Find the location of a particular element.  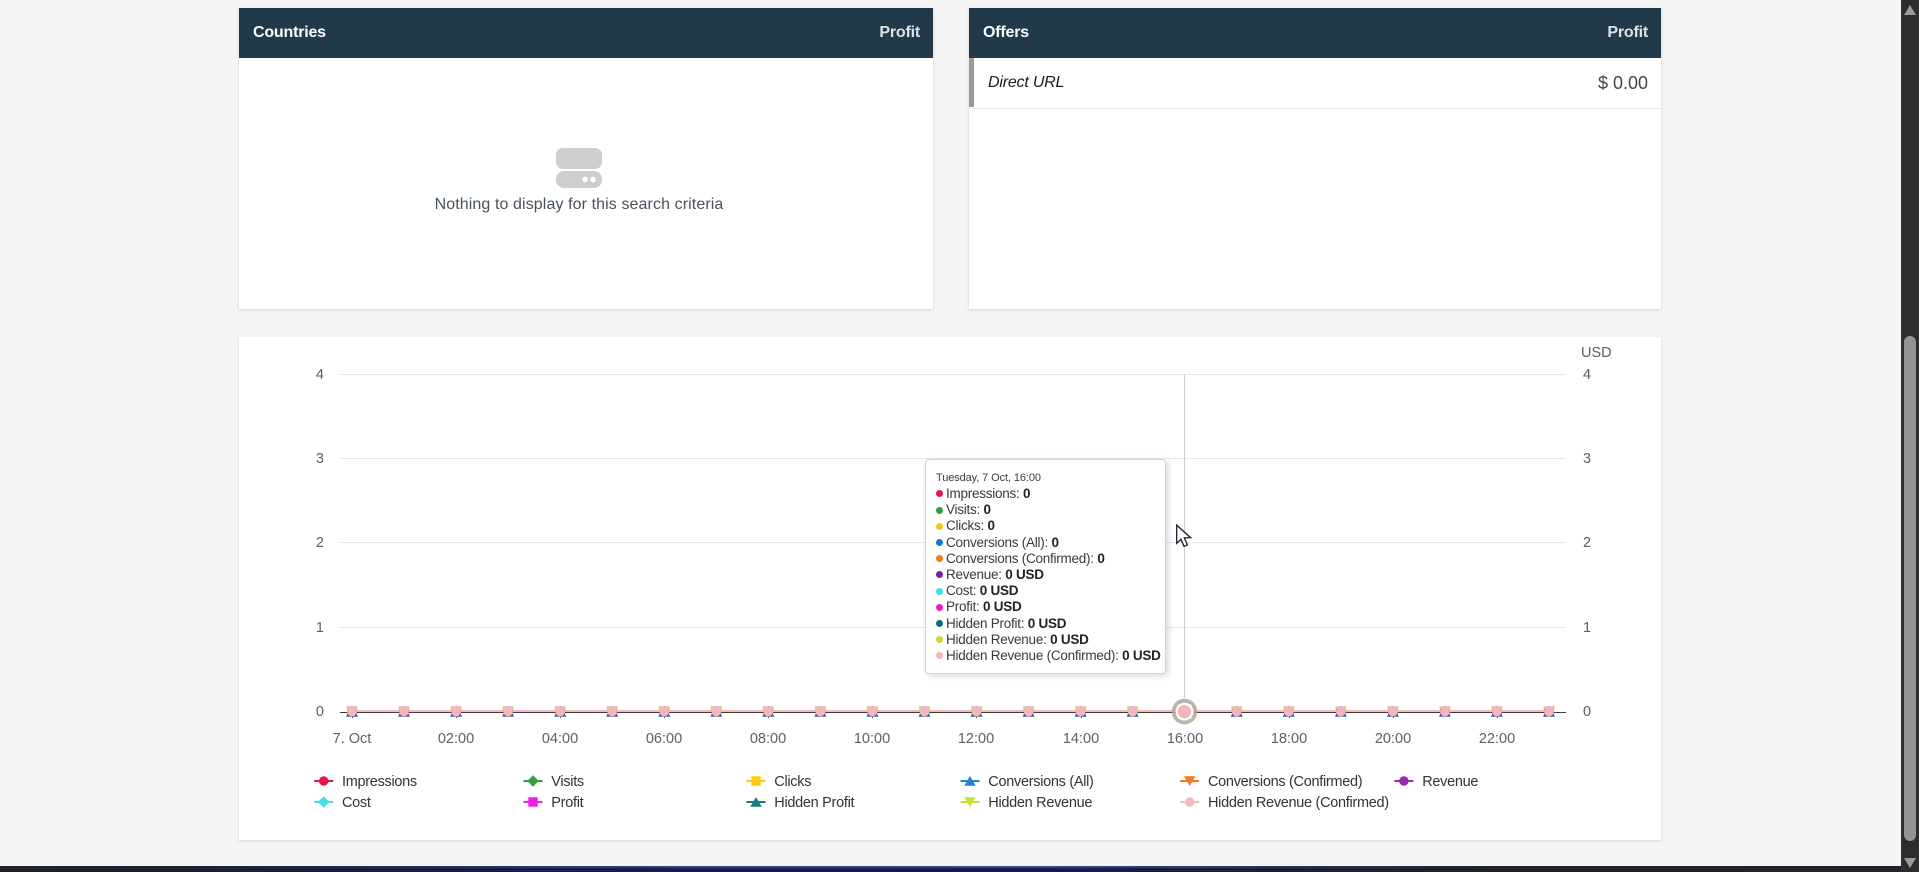

svg-text: Impressions is located at coordinates (379, 782).